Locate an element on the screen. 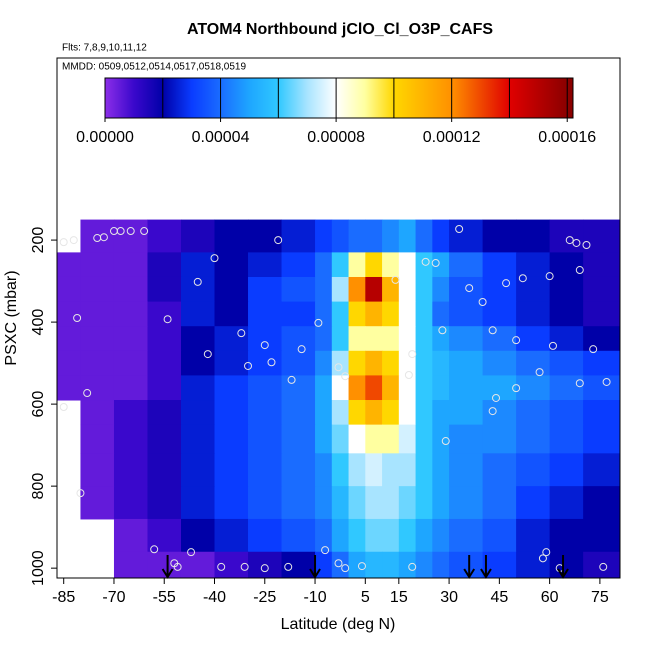  y-tick-label: 800 is located at coordinates (38, 486).